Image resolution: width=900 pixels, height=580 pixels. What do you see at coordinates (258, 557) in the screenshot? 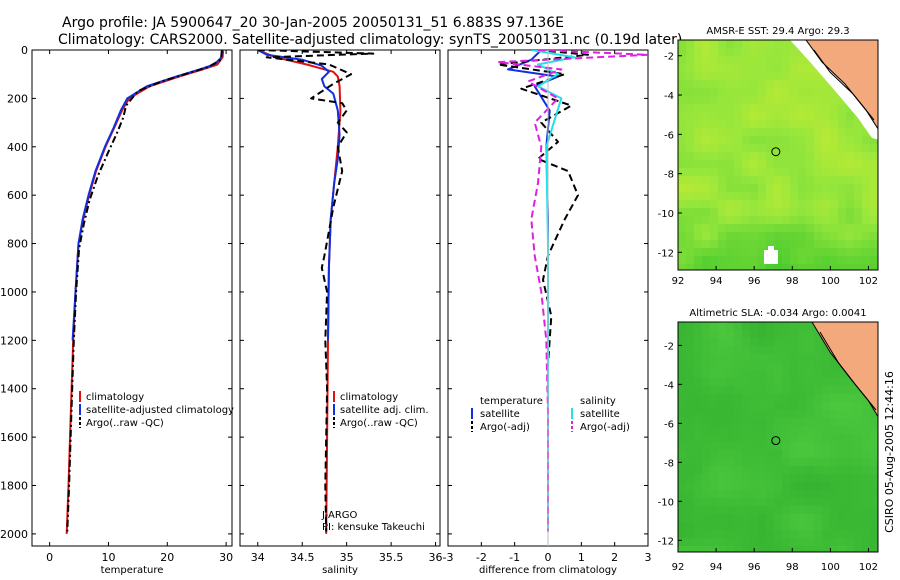
I see `x-tick-label: 34` at bounding box center [258, 557].